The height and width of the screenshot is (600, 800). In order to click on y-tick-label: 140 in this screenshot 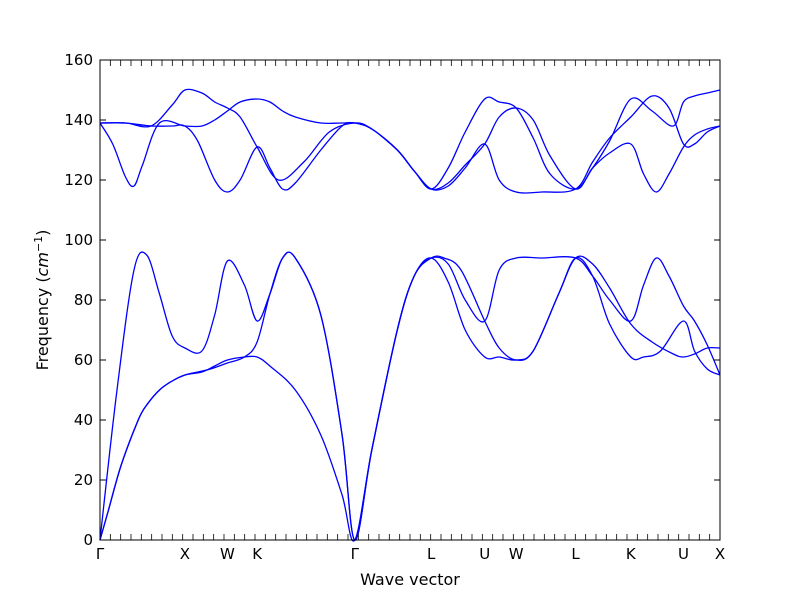, I will do `click(78, 120)`.